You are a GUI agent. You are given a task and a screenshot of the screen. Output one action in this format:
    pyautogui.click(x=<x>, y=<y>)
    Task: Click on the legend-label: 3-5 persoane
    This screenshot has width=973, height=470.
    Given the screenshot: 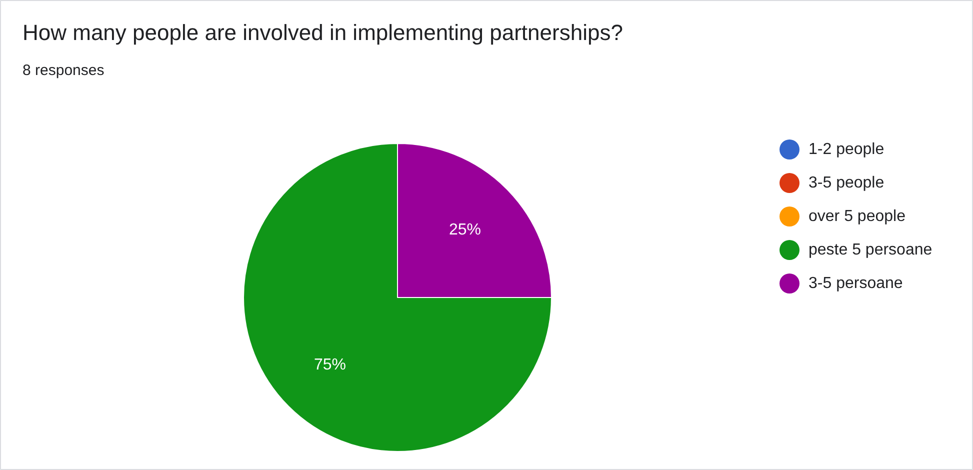 What is the action you would take?
    pyautogui.click(x=855, y=283)
    